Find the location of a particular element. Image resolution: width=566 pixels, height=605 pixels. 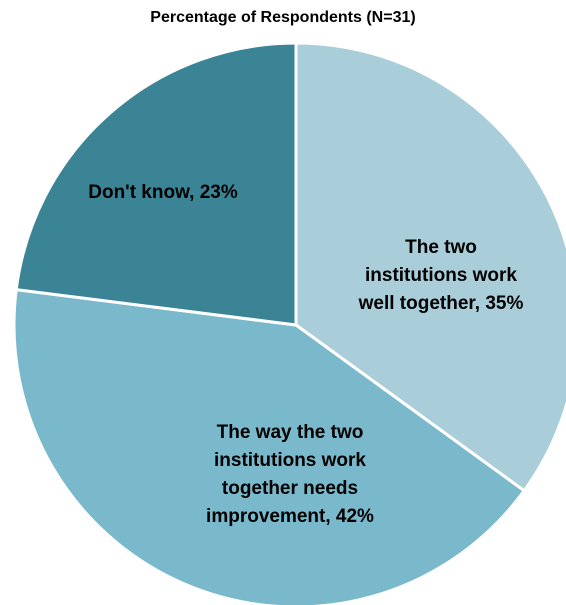

slice-label-line: The two is located at coordinates (441, 247).